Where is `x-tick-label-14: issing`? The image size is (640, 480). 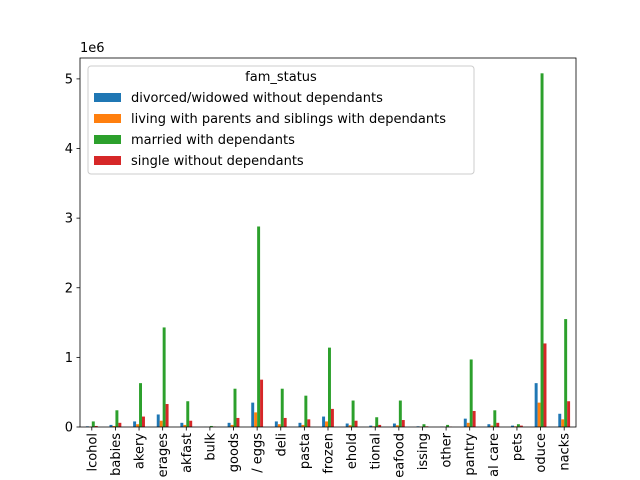
x-tick-label-14: issing is located at coordinates (423, 451).